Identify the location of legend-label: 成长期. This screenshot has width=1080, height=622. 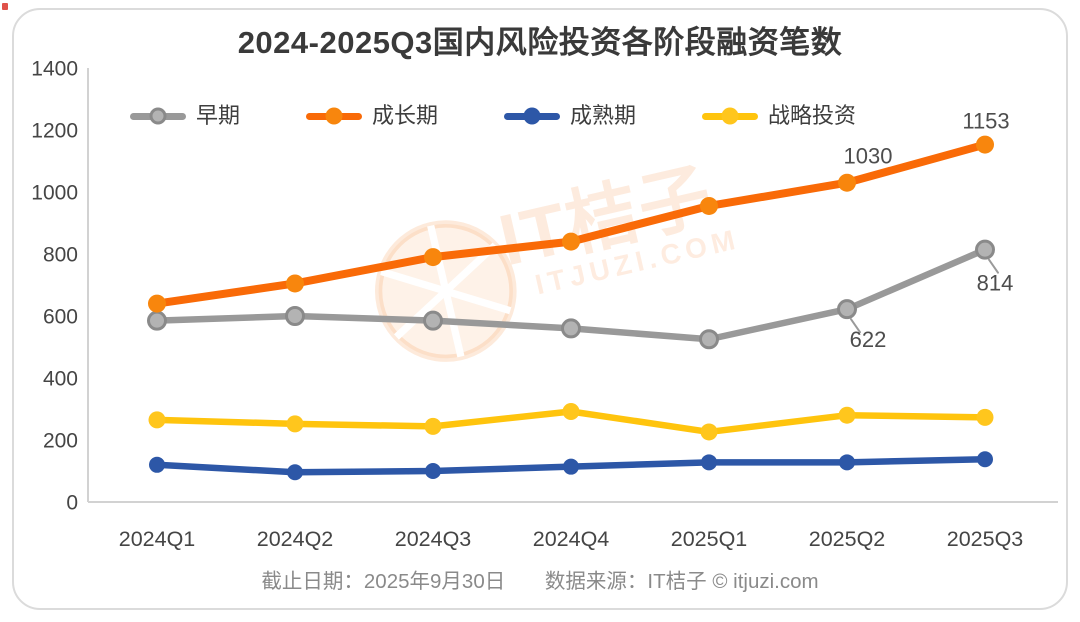
(405, 115).